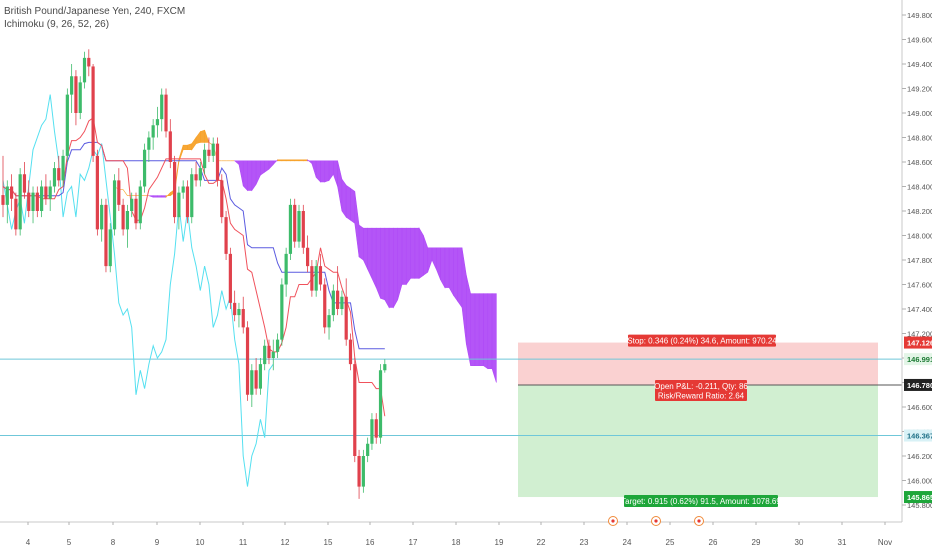 The image size is (932, 550). I want to click on price-tick-label: 146.600, so click(919, 407).